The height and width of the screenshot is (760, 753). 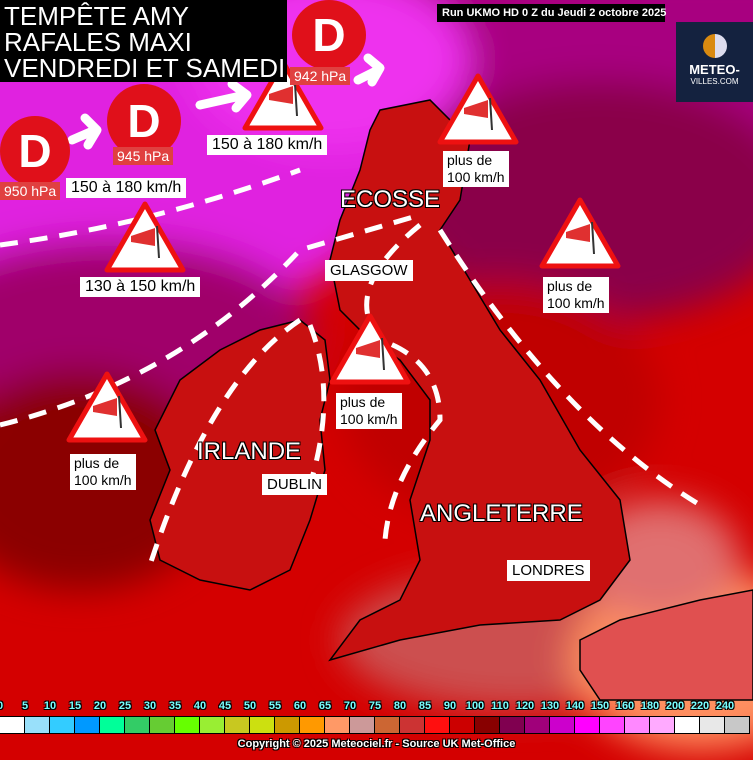 I want to click on wind-label: 130 à 150 km/h, so click(x=140, y=287).